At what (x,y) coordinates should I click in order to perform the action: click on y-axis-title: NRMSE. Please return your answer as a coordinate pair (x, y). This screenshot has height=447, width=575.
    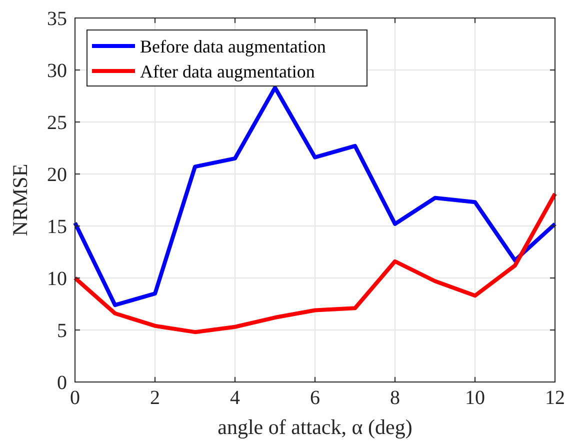
    Looking at the image, I should click on (20, 200).